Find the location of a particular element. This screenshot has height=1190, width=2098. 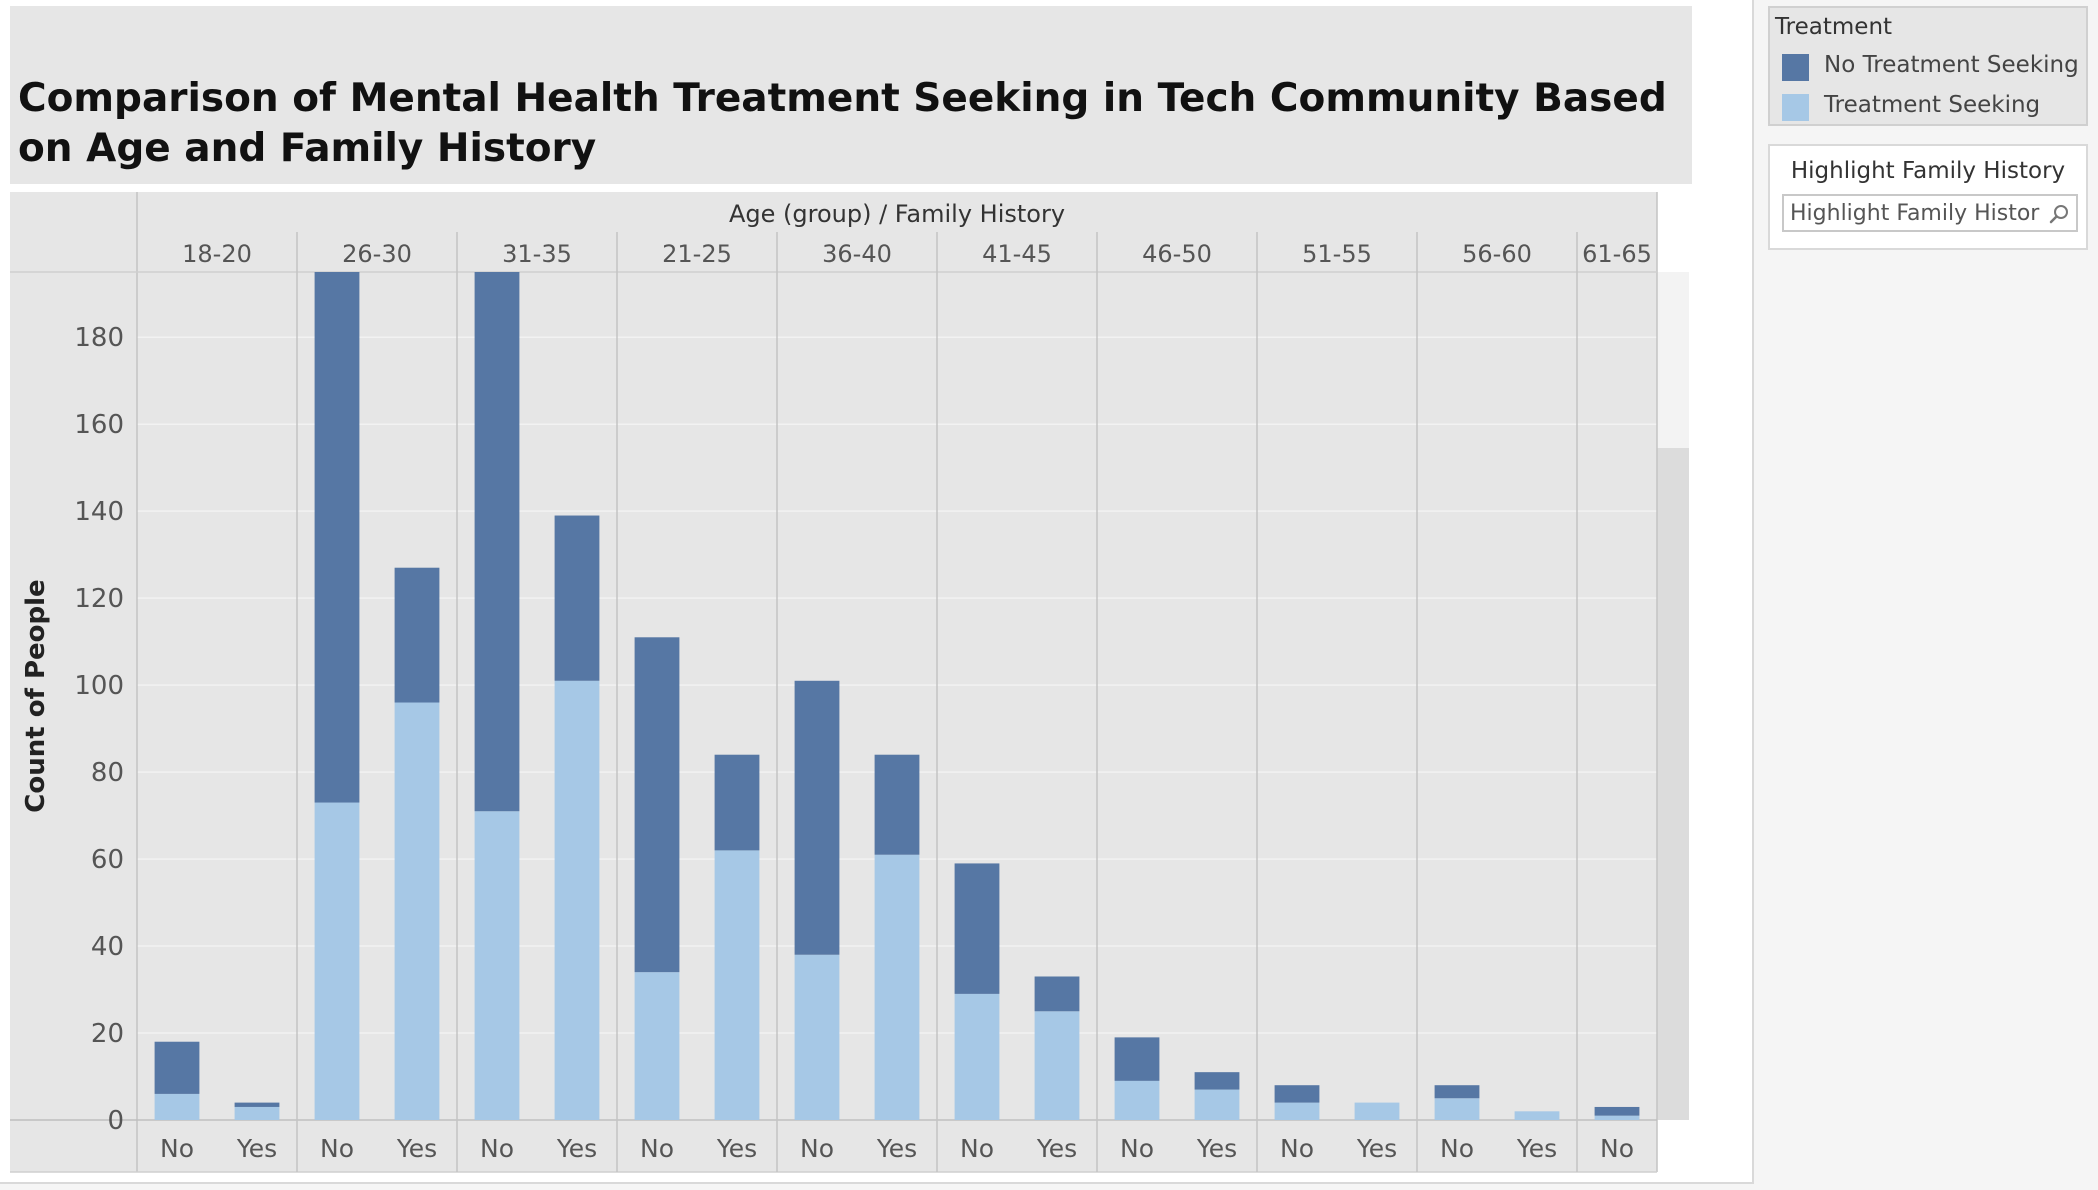

highlight-title: Highlight Family History is located at coordinates (1928, 171).